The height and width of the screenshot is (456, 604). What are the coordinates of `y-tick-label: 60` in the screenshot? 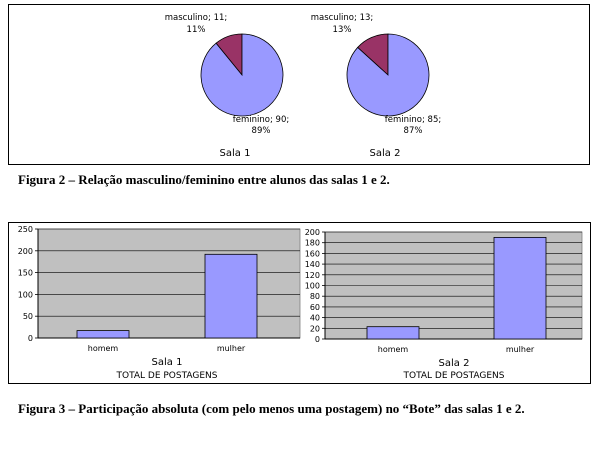 It's located at (315, 307).